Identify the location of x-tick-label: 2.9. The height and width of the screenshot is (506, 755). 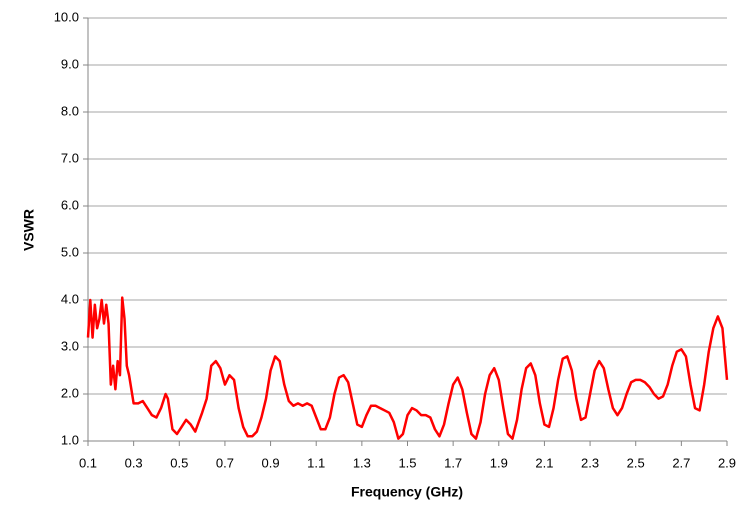
(727, 462).